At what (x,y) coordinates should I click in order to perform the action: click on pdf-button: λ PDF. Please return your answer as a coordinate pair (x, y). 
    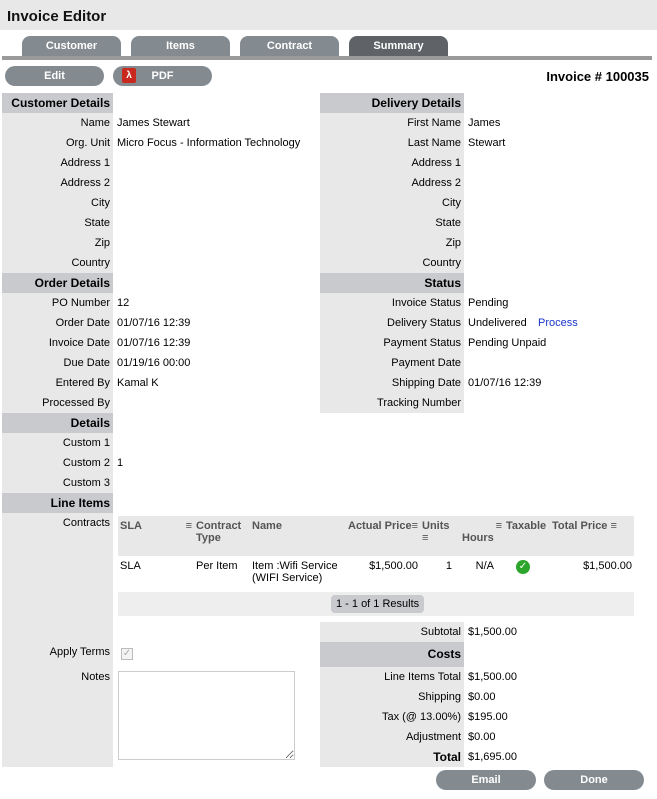
    Looking at the image, I should click on (162, 76).